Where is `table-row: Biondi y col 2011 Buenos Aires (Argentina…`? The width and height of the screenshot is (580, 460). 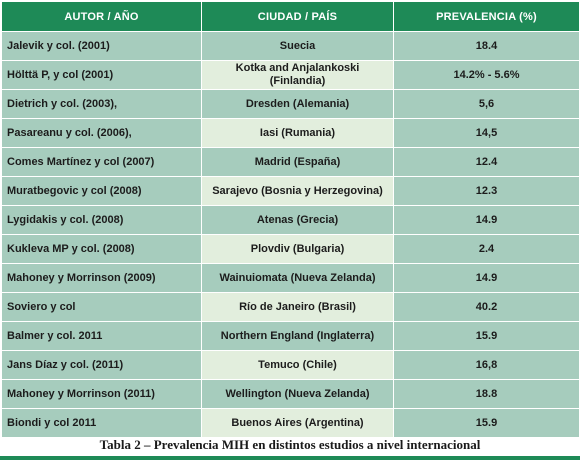 table-row: Biondi y col 2011 Buenos Aires (Argentina… is located at coordinates (290, 423).